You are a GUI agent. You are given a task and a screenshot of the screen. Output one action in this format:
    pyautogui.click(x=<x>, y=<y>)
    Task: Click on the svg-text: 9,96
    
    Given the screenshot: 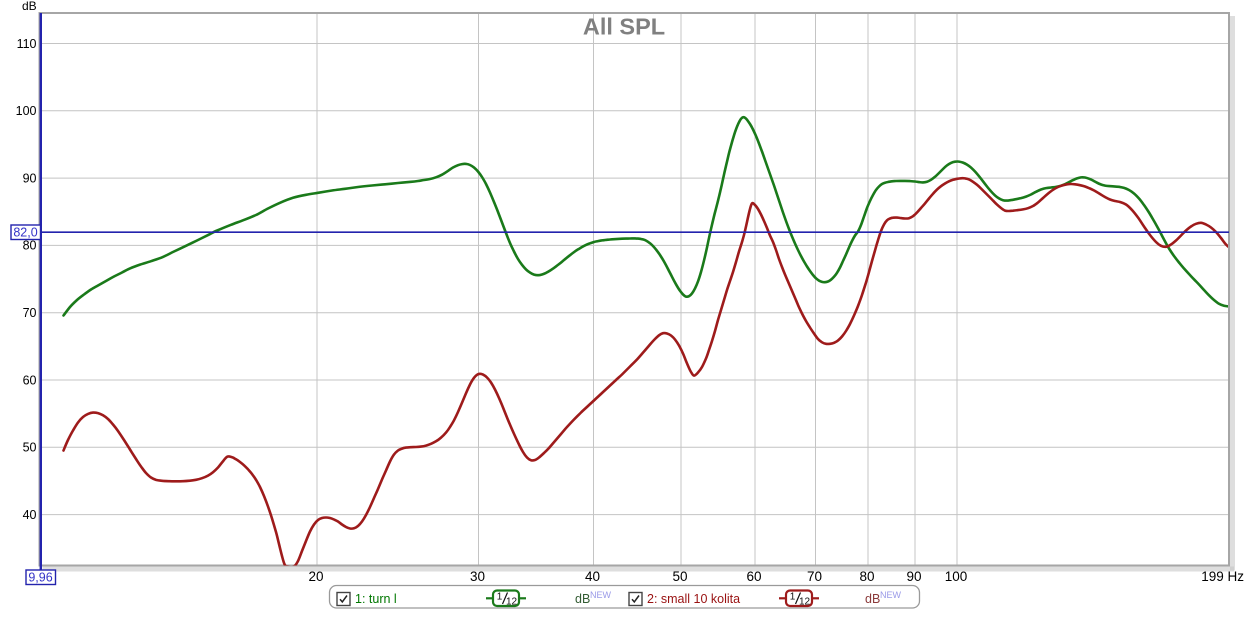 What is the action you would take?
    pyautogui.click(x=40, y=578)
    